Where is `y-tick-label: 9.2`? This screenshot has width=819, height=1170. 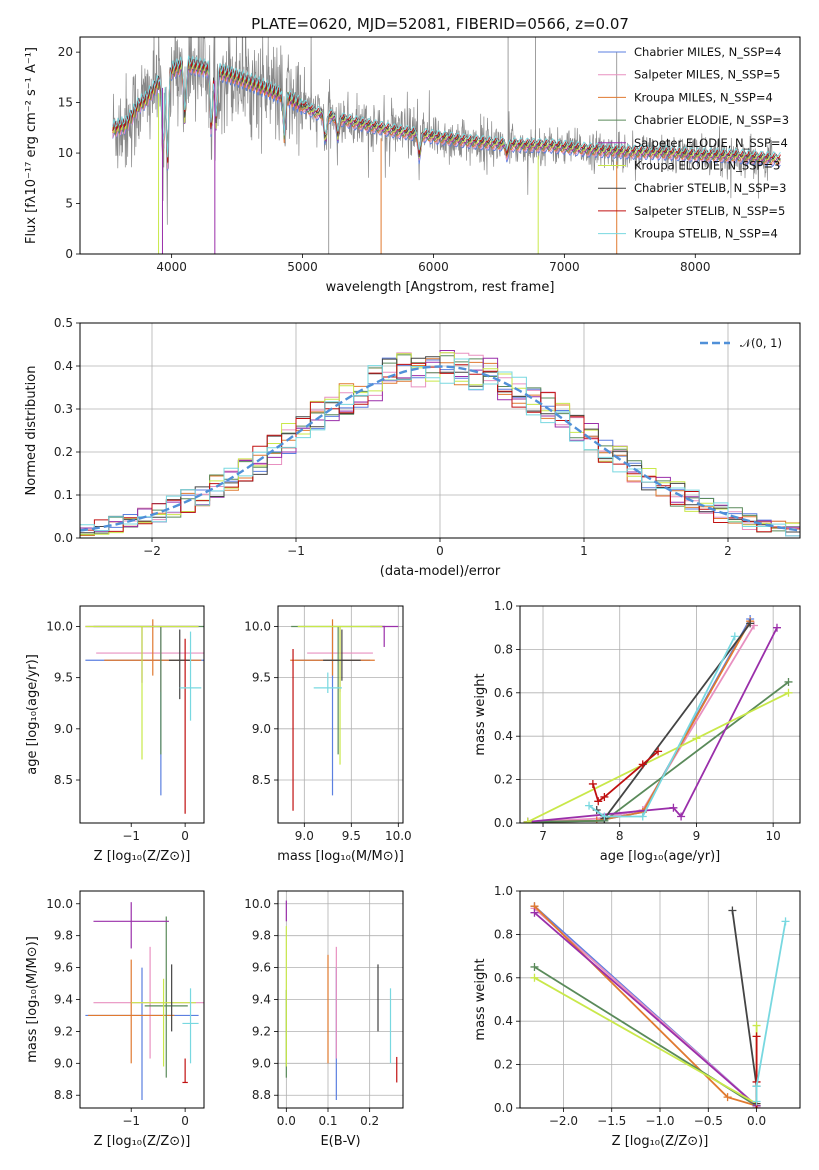
y-tick-label: 9.2 is located at coordinates (63, 1031).